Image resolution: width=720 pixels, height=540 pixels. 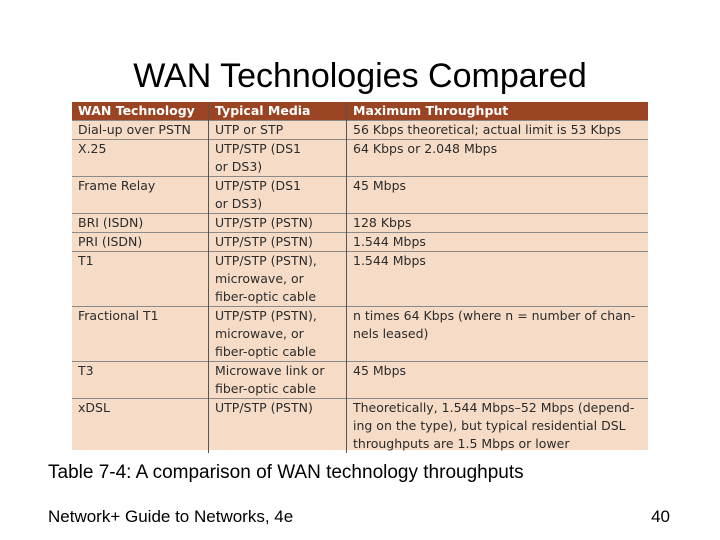 I want to click on cell-typical-media: UTP or STP, so click(x=277, y=130).